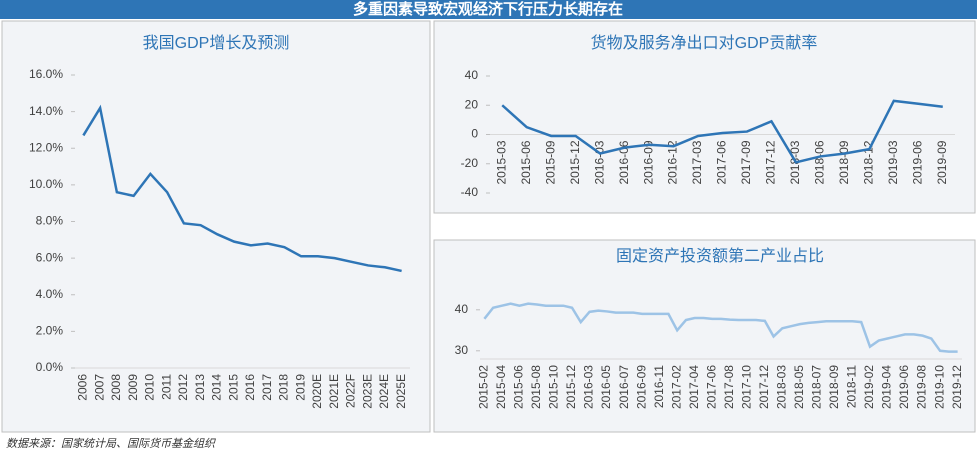 Image resolution: width=977 pixels, height=455 pixels. What do you see at coordinates (554, 387) in the screenshot?
I see `x-tick-label: 2015-10` at bounding box center [554, 387].